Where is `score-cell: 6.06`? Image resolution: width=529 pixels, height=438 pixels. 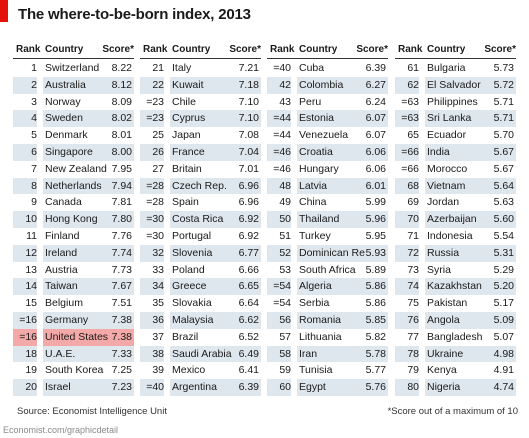
score-cell: 6.06 is located at coordinates (376, 152).